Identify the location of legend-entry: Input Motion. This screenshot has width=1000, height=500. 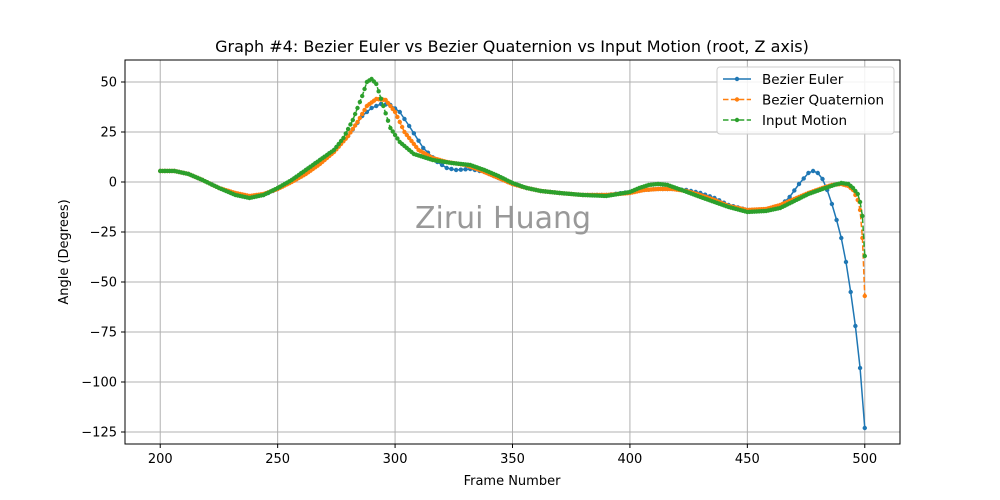
(785, 121).